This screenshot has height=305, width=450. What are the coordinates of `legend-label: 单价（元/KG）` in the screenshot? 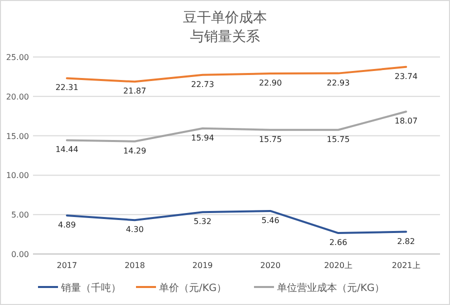 It's located at (193, 288).